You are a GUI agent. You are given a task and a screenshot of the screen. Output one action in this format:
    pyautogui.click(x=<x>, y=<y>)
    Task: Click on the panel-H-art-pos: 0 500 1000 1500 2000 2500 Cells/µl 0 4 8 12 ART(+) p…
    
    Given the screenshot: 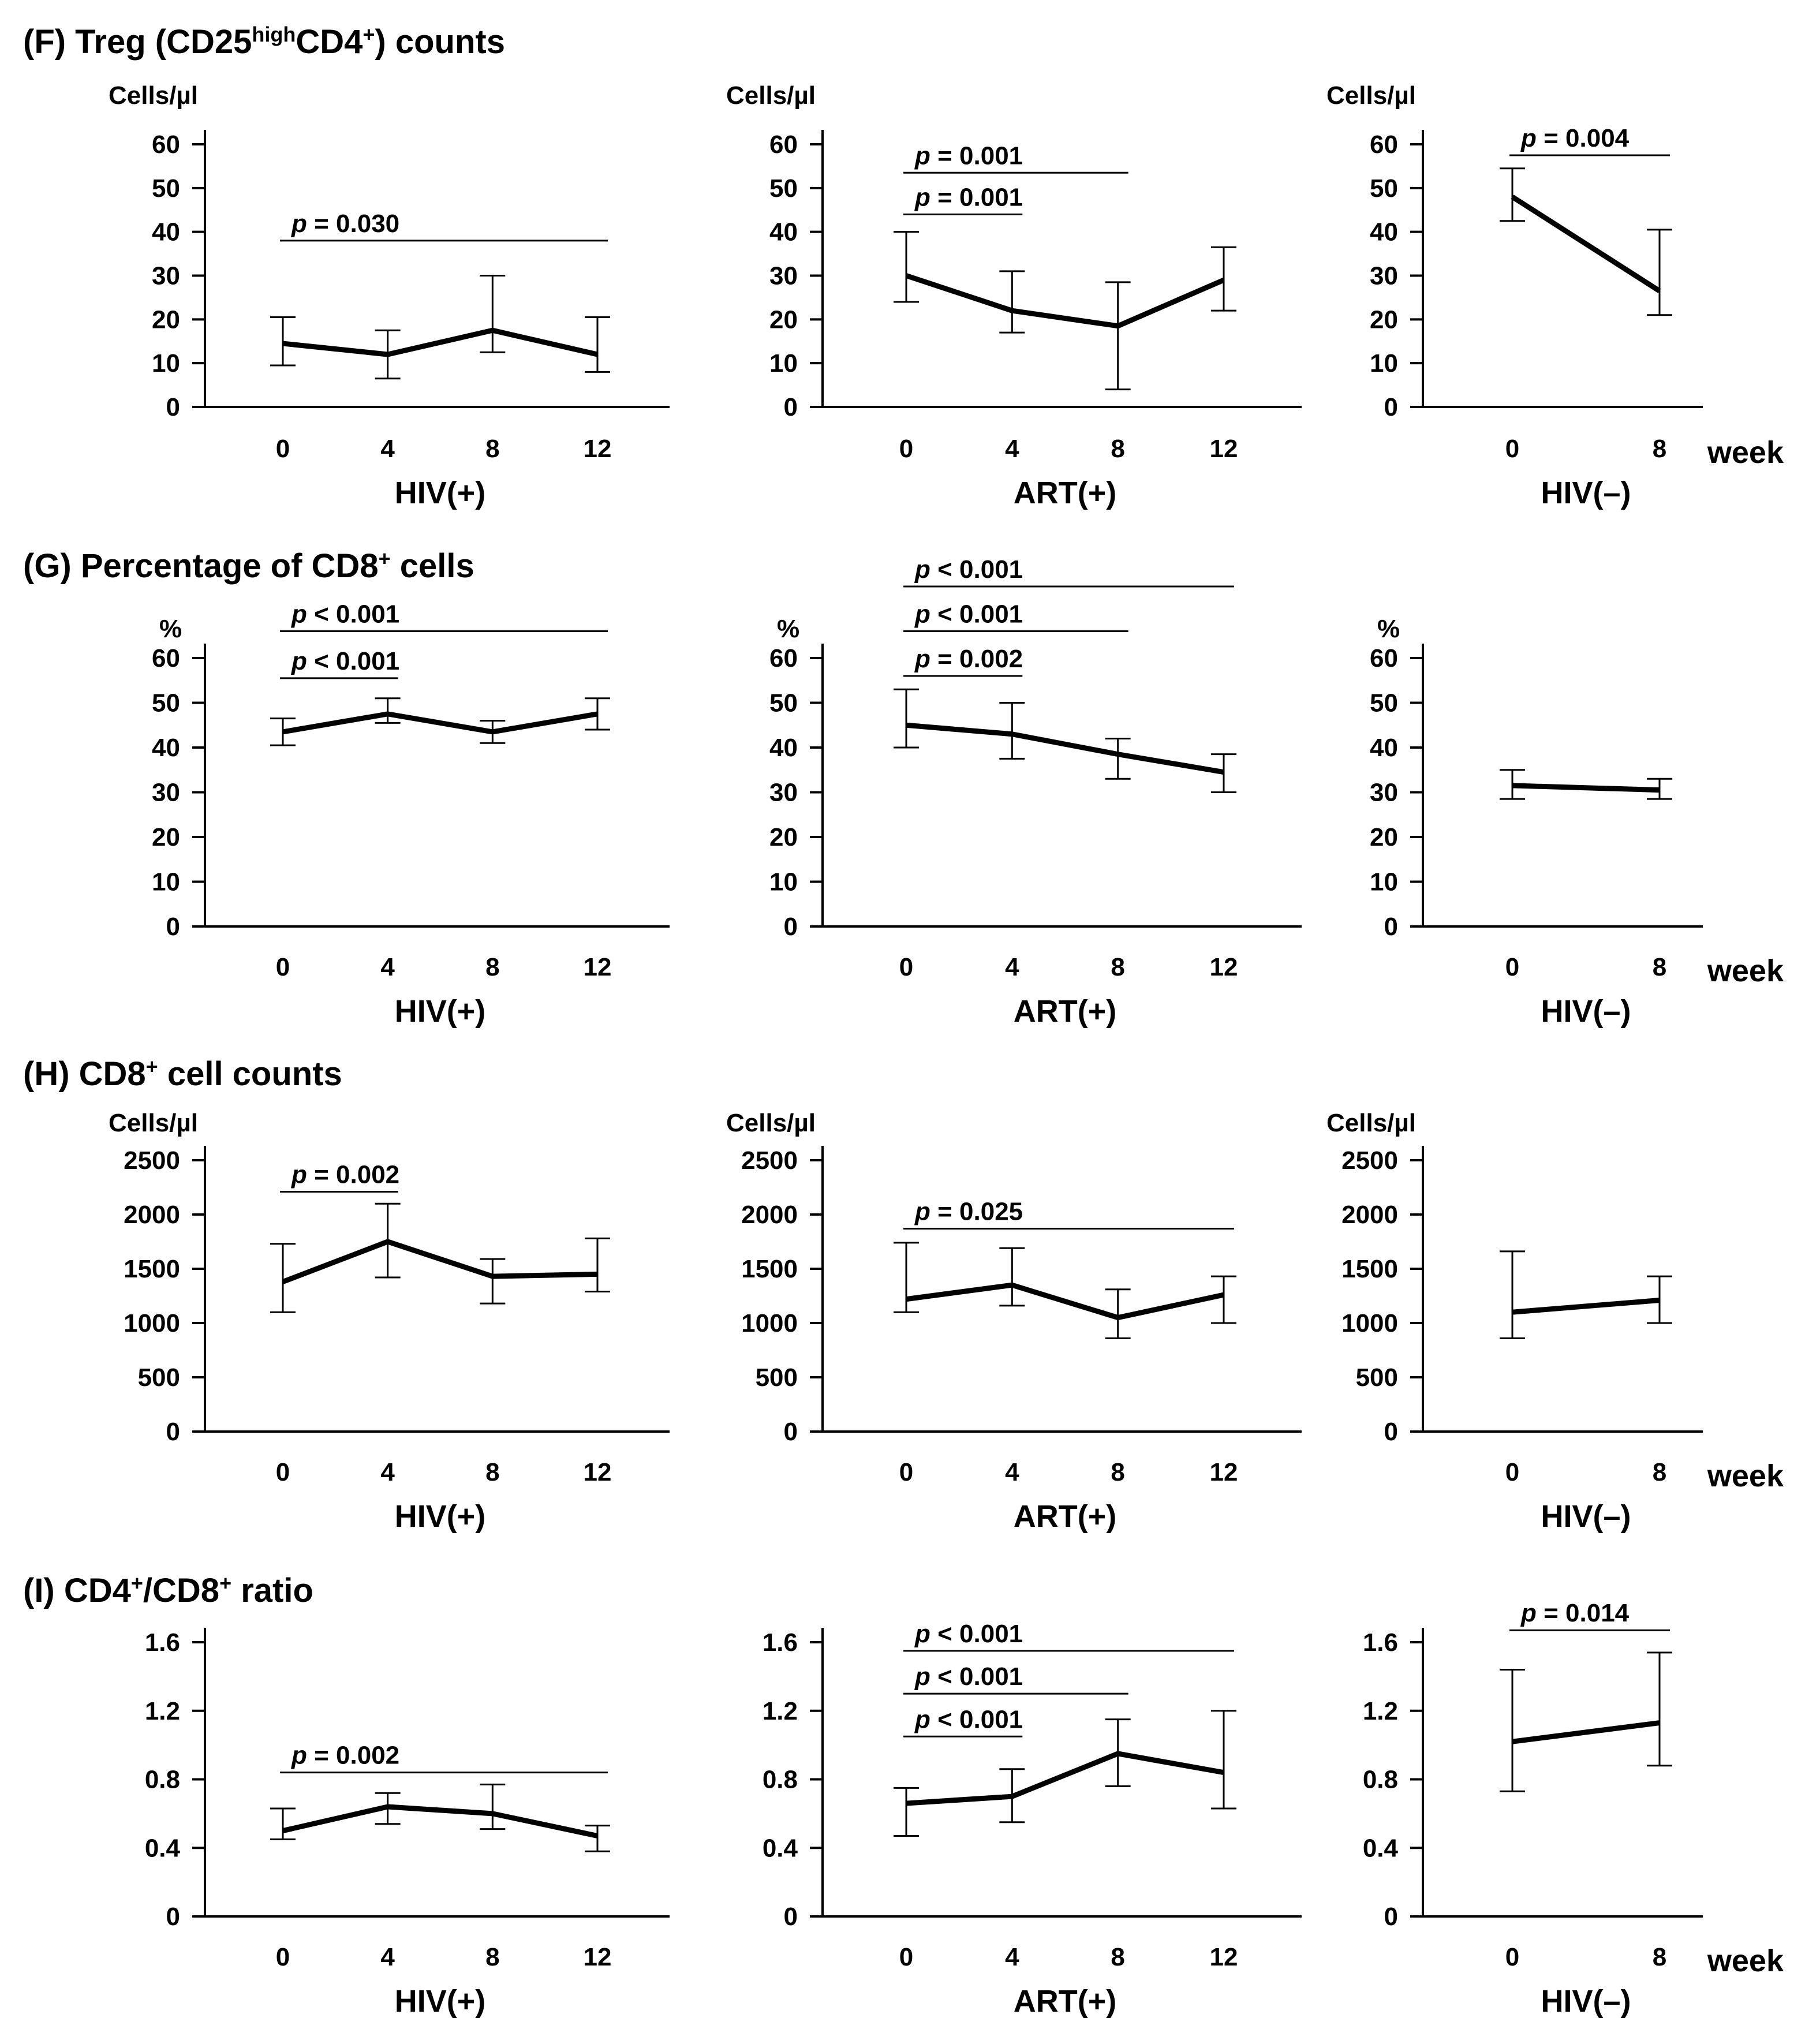 What is the action you would take?
    pyautogui.click(x=1014, y=1321)
    